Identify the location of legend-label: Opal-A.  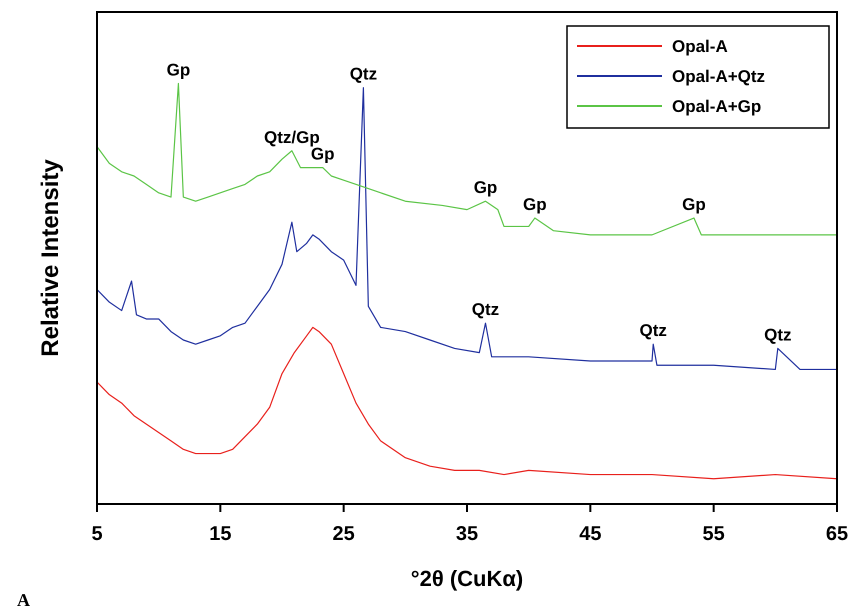
(700, 46).